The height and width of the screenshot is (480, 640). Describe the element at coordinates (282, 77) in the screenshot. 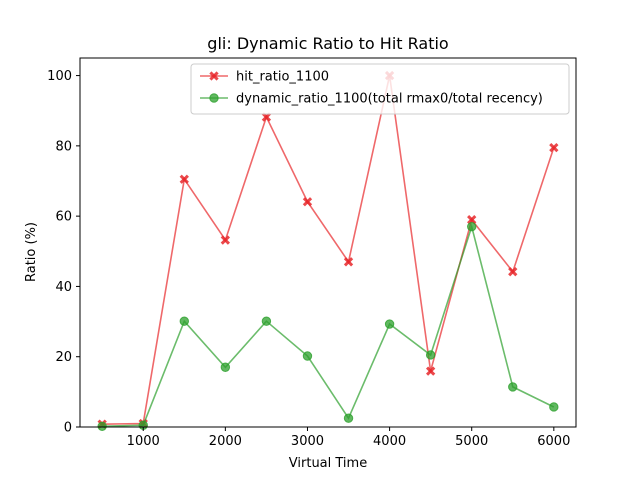

I see `legend-label: hit_ratio_1100` at that location.